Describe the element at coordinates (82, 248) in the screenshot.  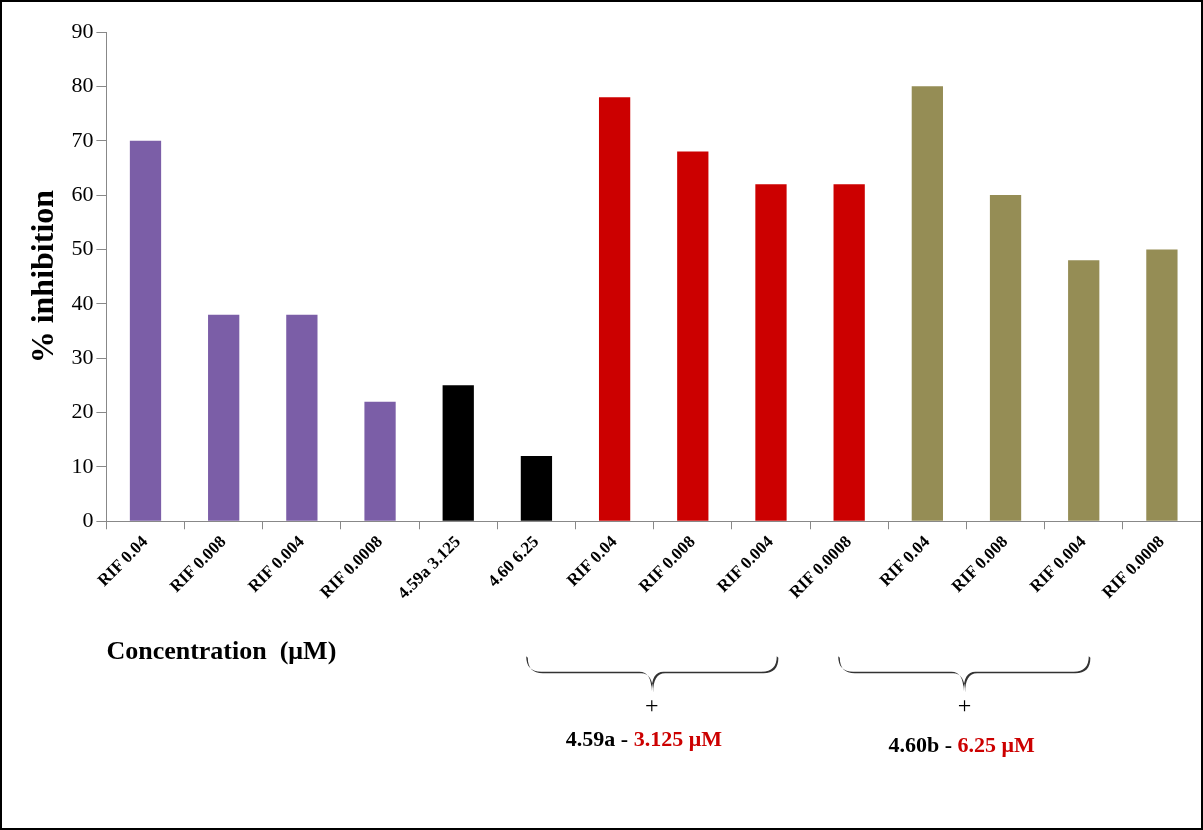
I see `y-tick-label: 50` at that location.